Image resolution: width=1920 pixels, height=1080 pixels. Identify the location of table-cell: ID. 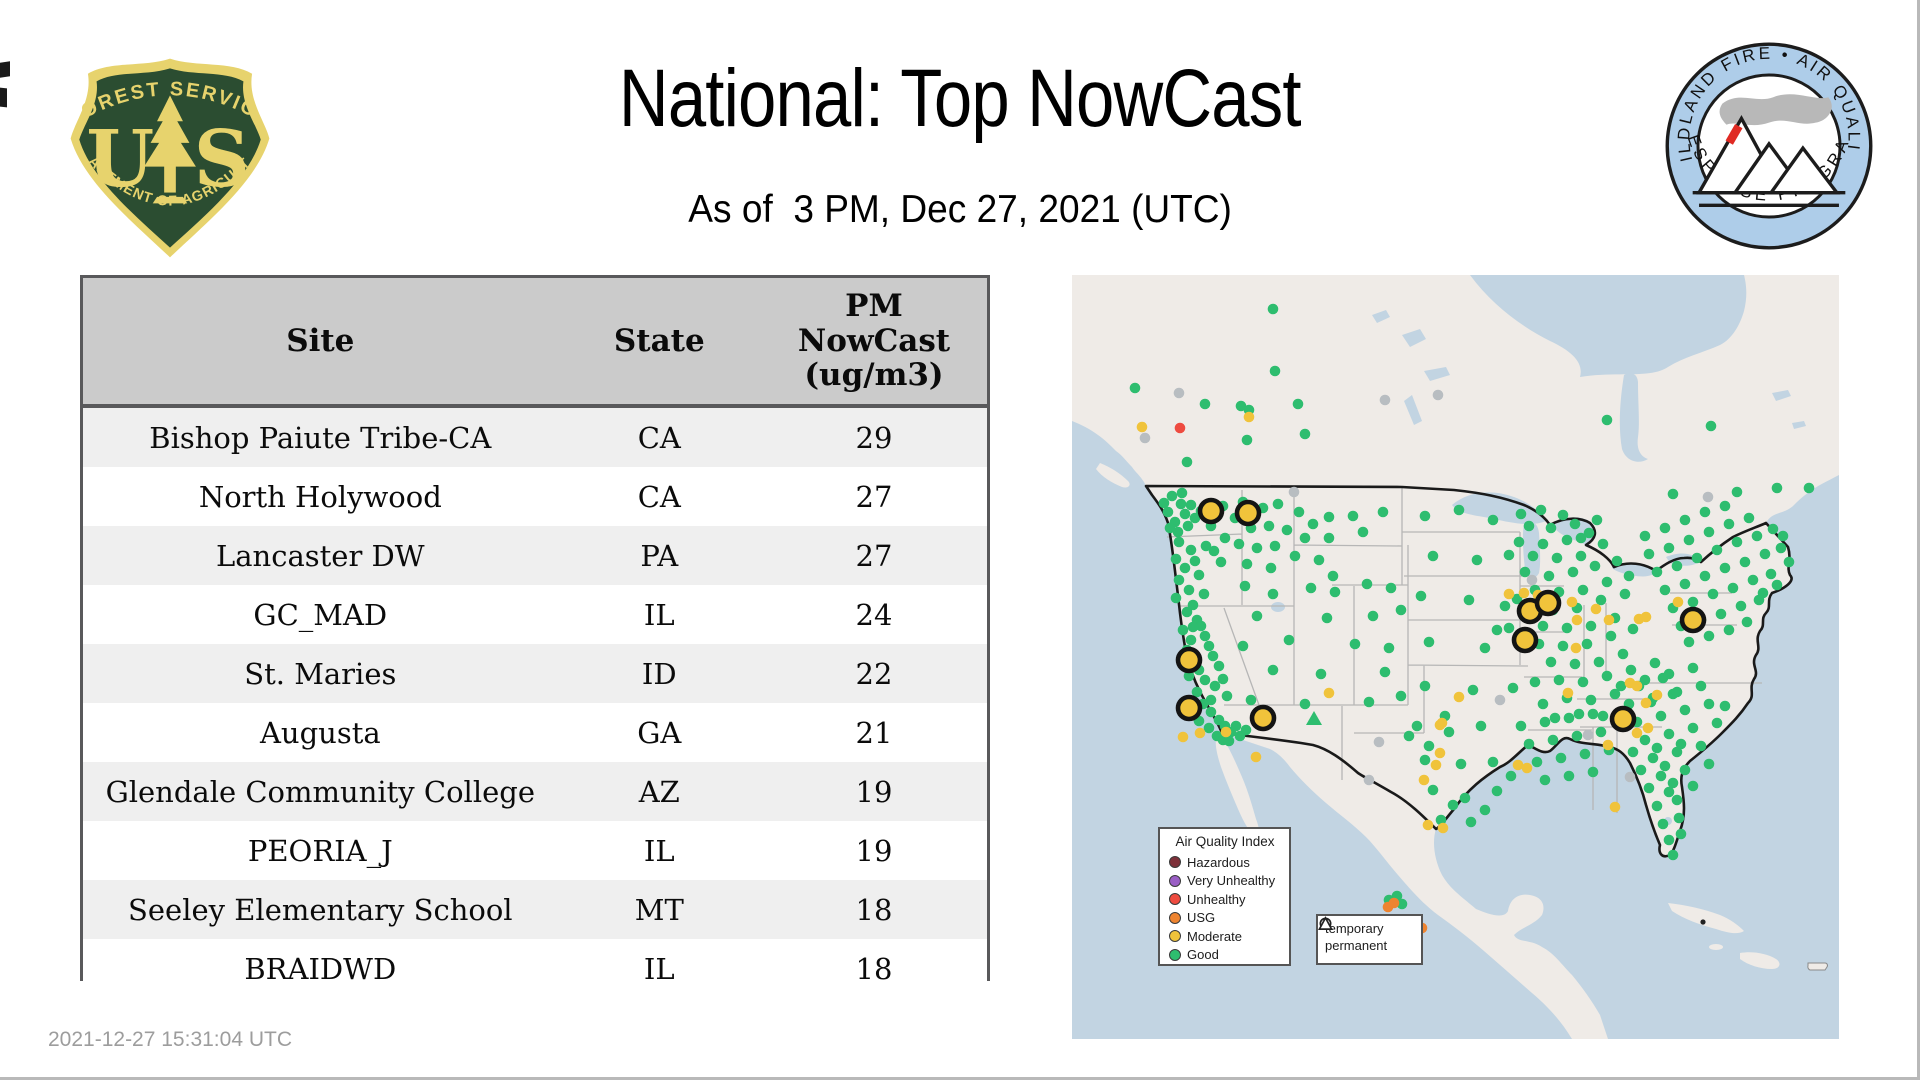
(659, 673).